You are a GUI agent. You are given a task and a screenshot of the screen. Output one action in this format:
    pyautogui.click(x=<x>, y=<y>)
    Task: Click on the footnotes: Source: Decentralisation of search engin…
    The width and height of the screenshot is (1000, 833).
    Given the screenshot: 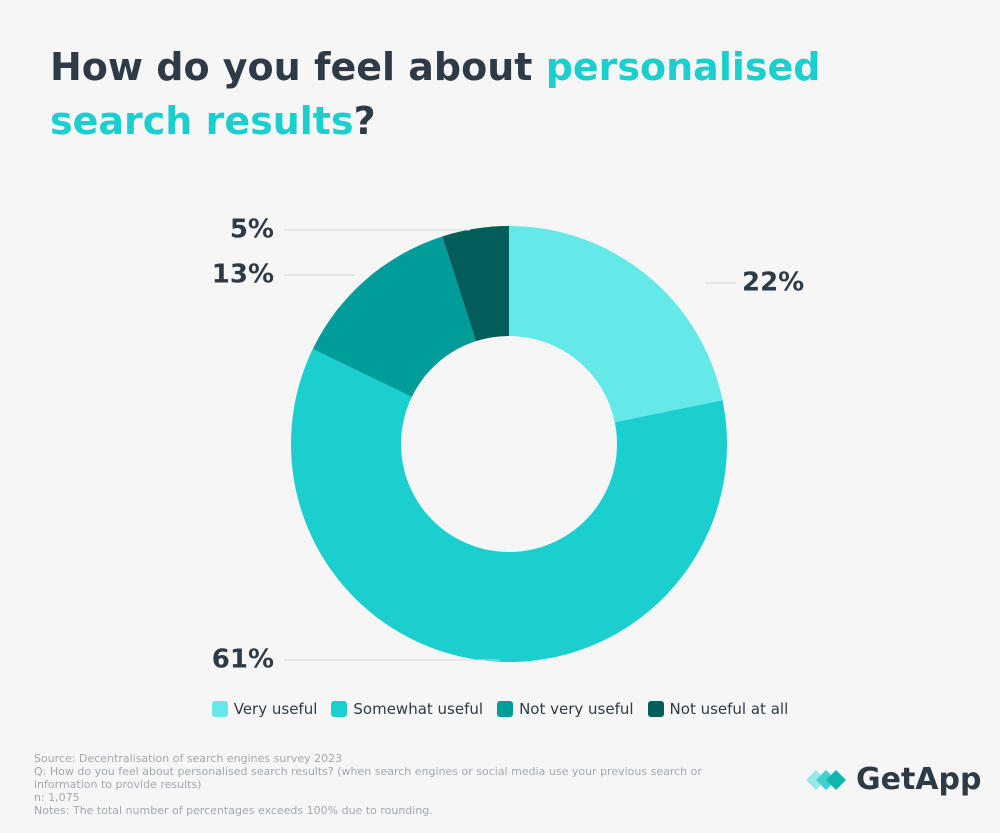 What is the action you would take?
    pyautogui.click(x=384, y=784)
    